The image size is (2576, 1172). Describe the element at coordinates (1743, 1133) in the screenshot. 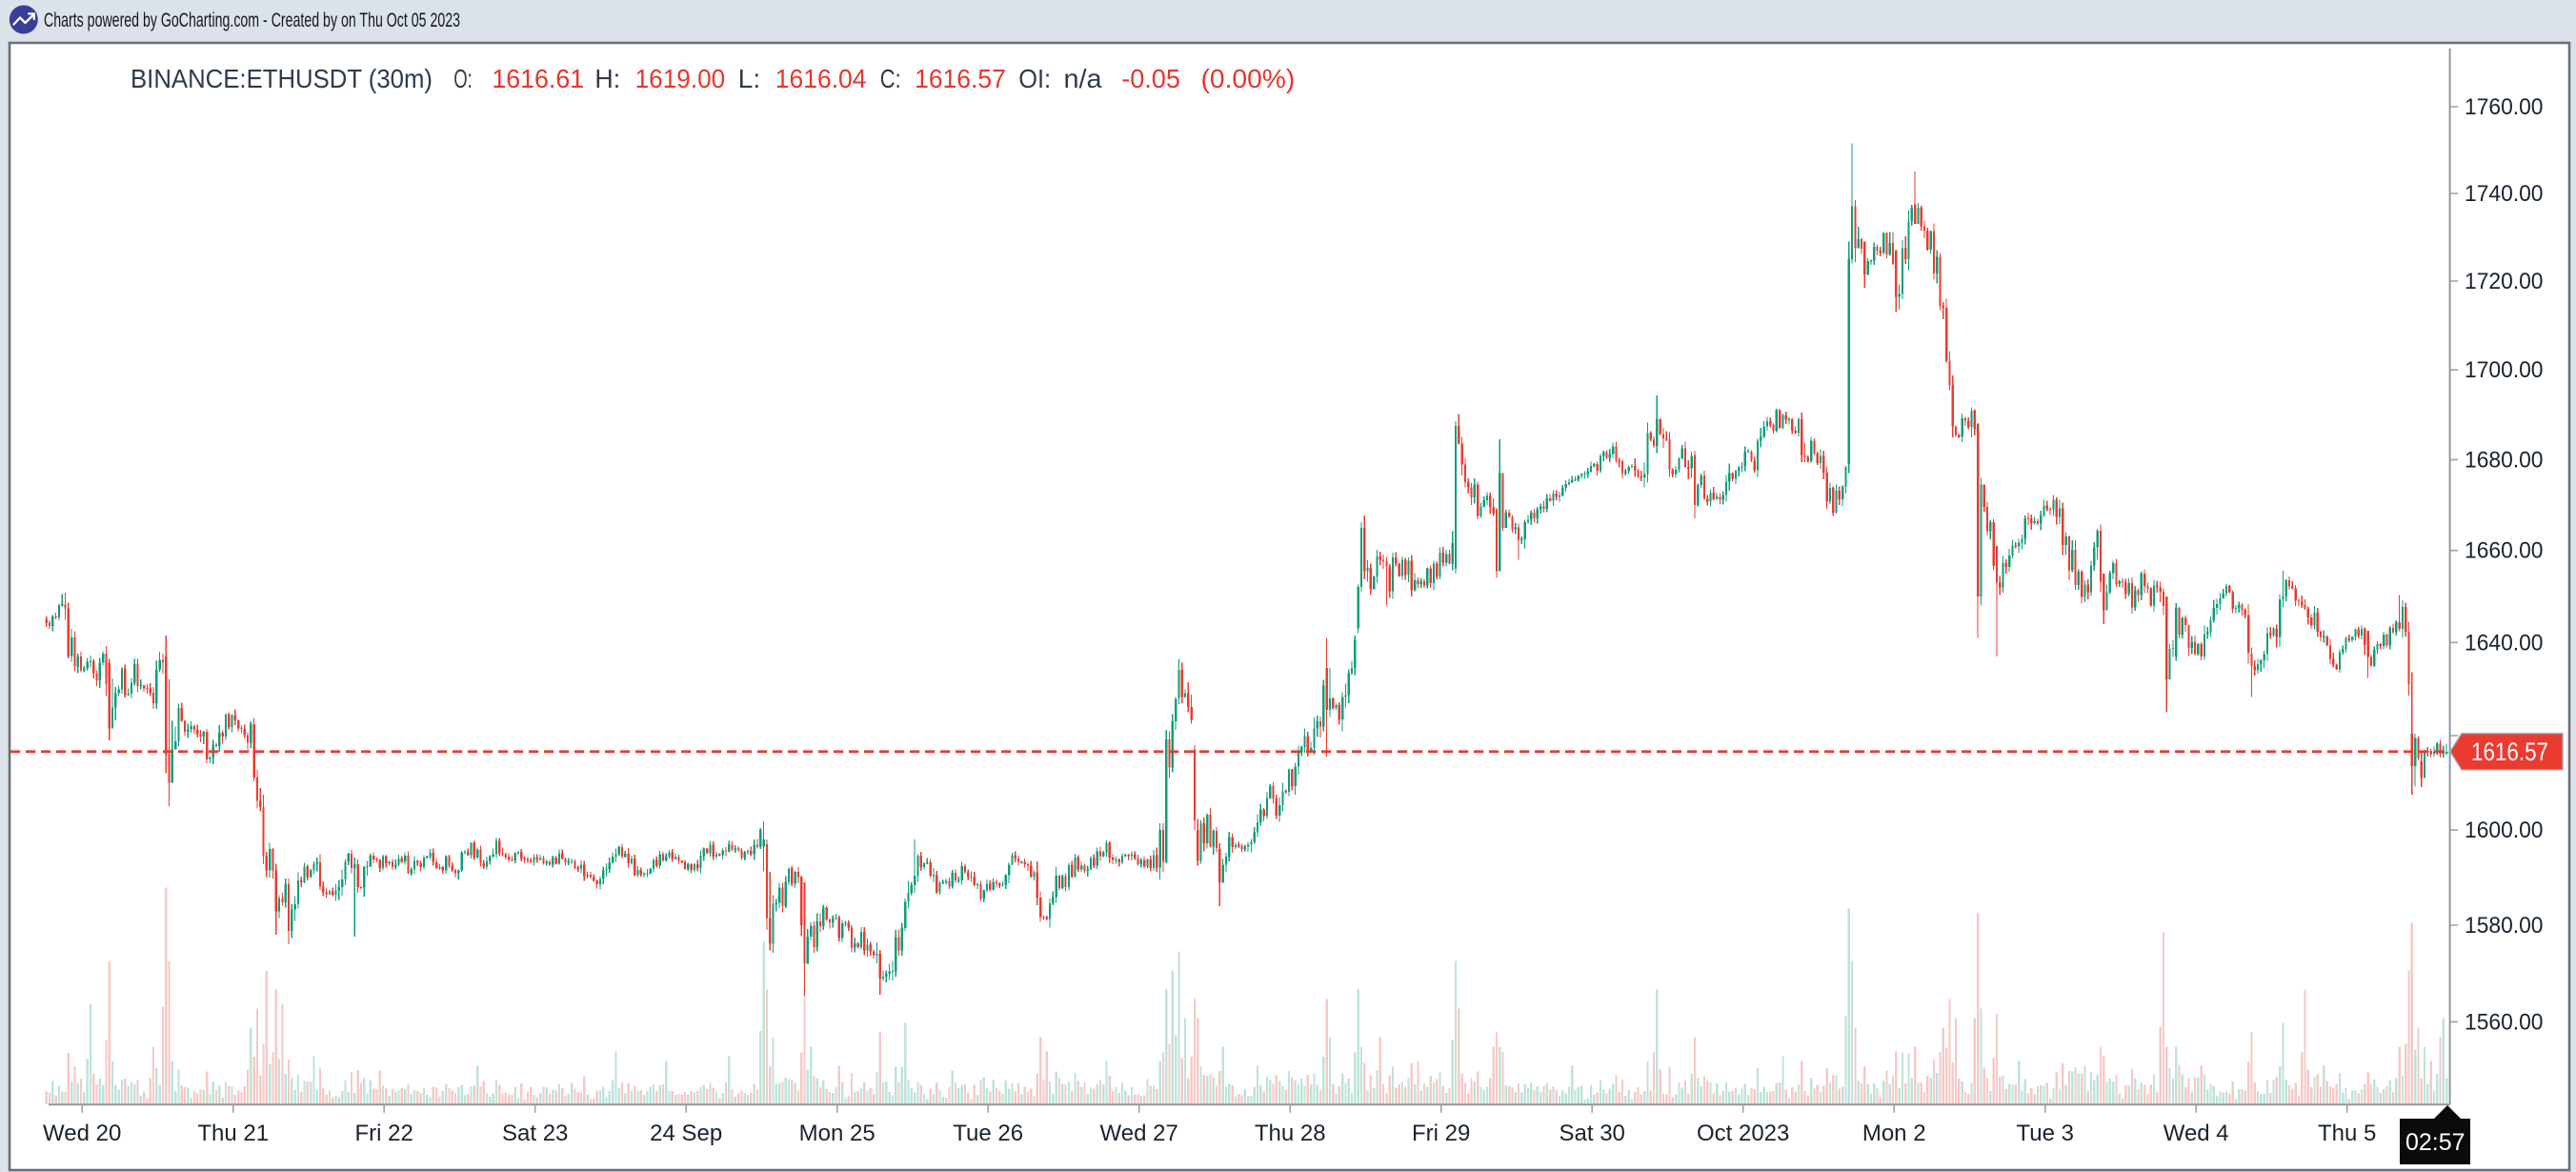

I see `svg-text: Oct 2023` at that location.